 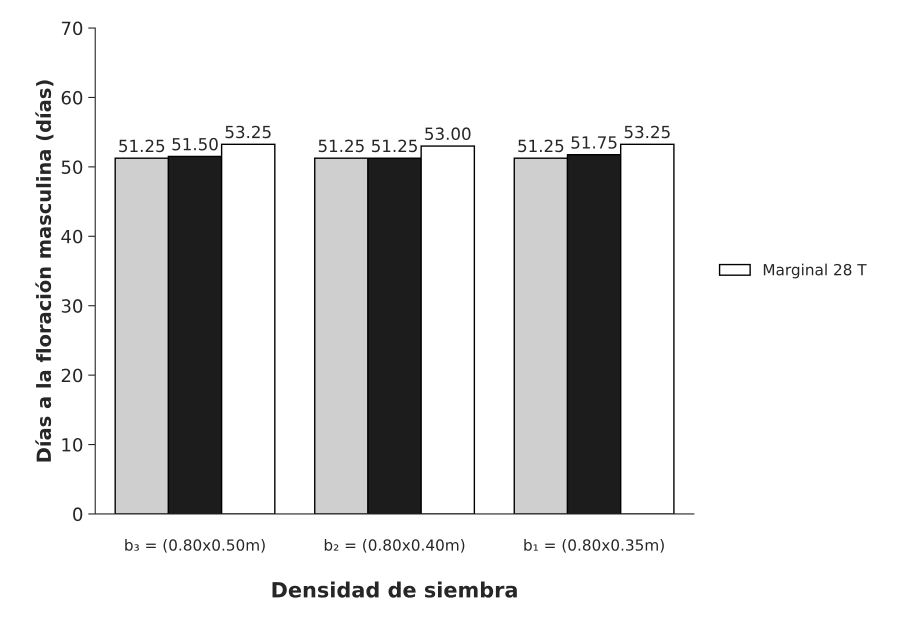 I want to click on x-tick-label: b₁ = (0.80x0.35m), so click(x=594, y=545).